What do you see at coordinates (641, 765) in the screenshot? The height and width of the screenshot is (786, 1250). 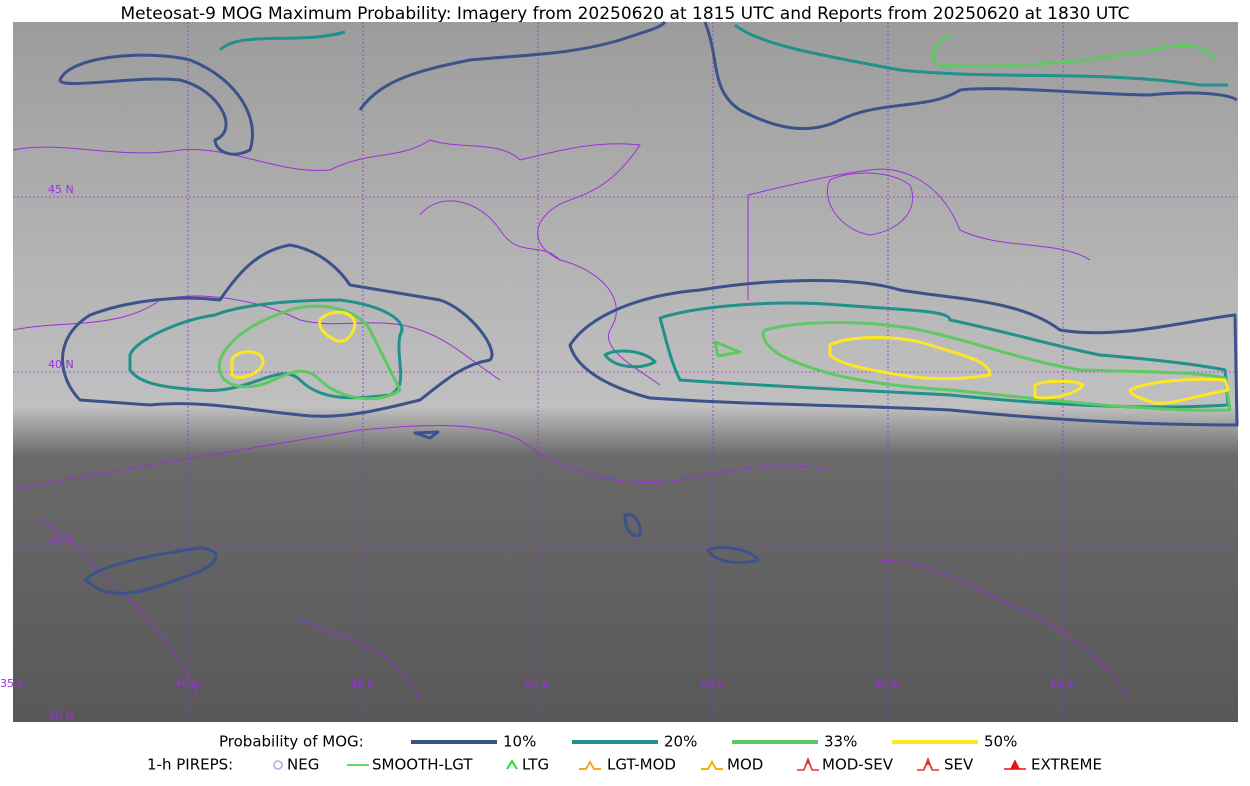 I see `legend-entry: LGT-MOD` at bounding box center [641, 765].